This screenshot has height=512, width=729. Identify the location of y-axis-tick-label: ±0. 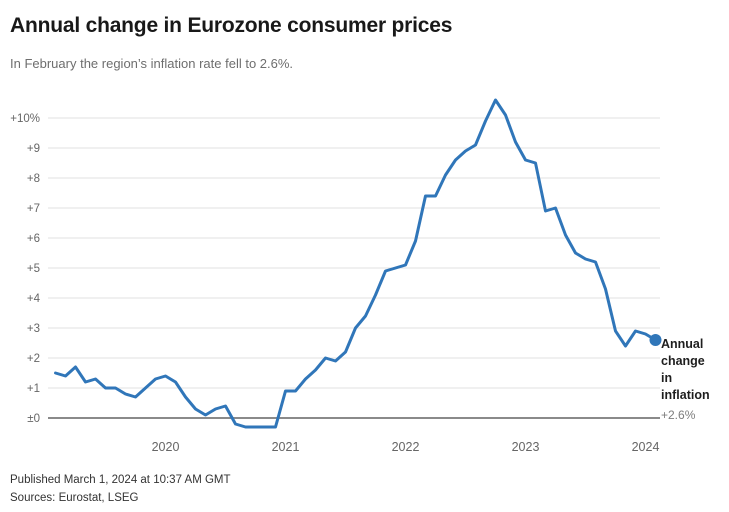
(33, 419).